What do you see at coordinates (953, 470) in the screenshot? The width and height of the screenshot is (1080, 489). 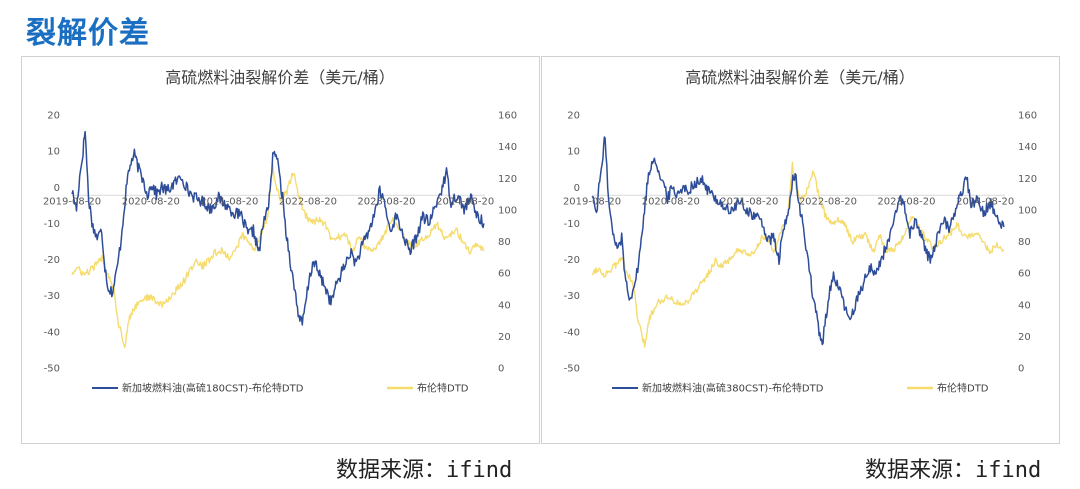 I see `source-note-right: 数据来源：ifind` at bounding box center [953, 470].